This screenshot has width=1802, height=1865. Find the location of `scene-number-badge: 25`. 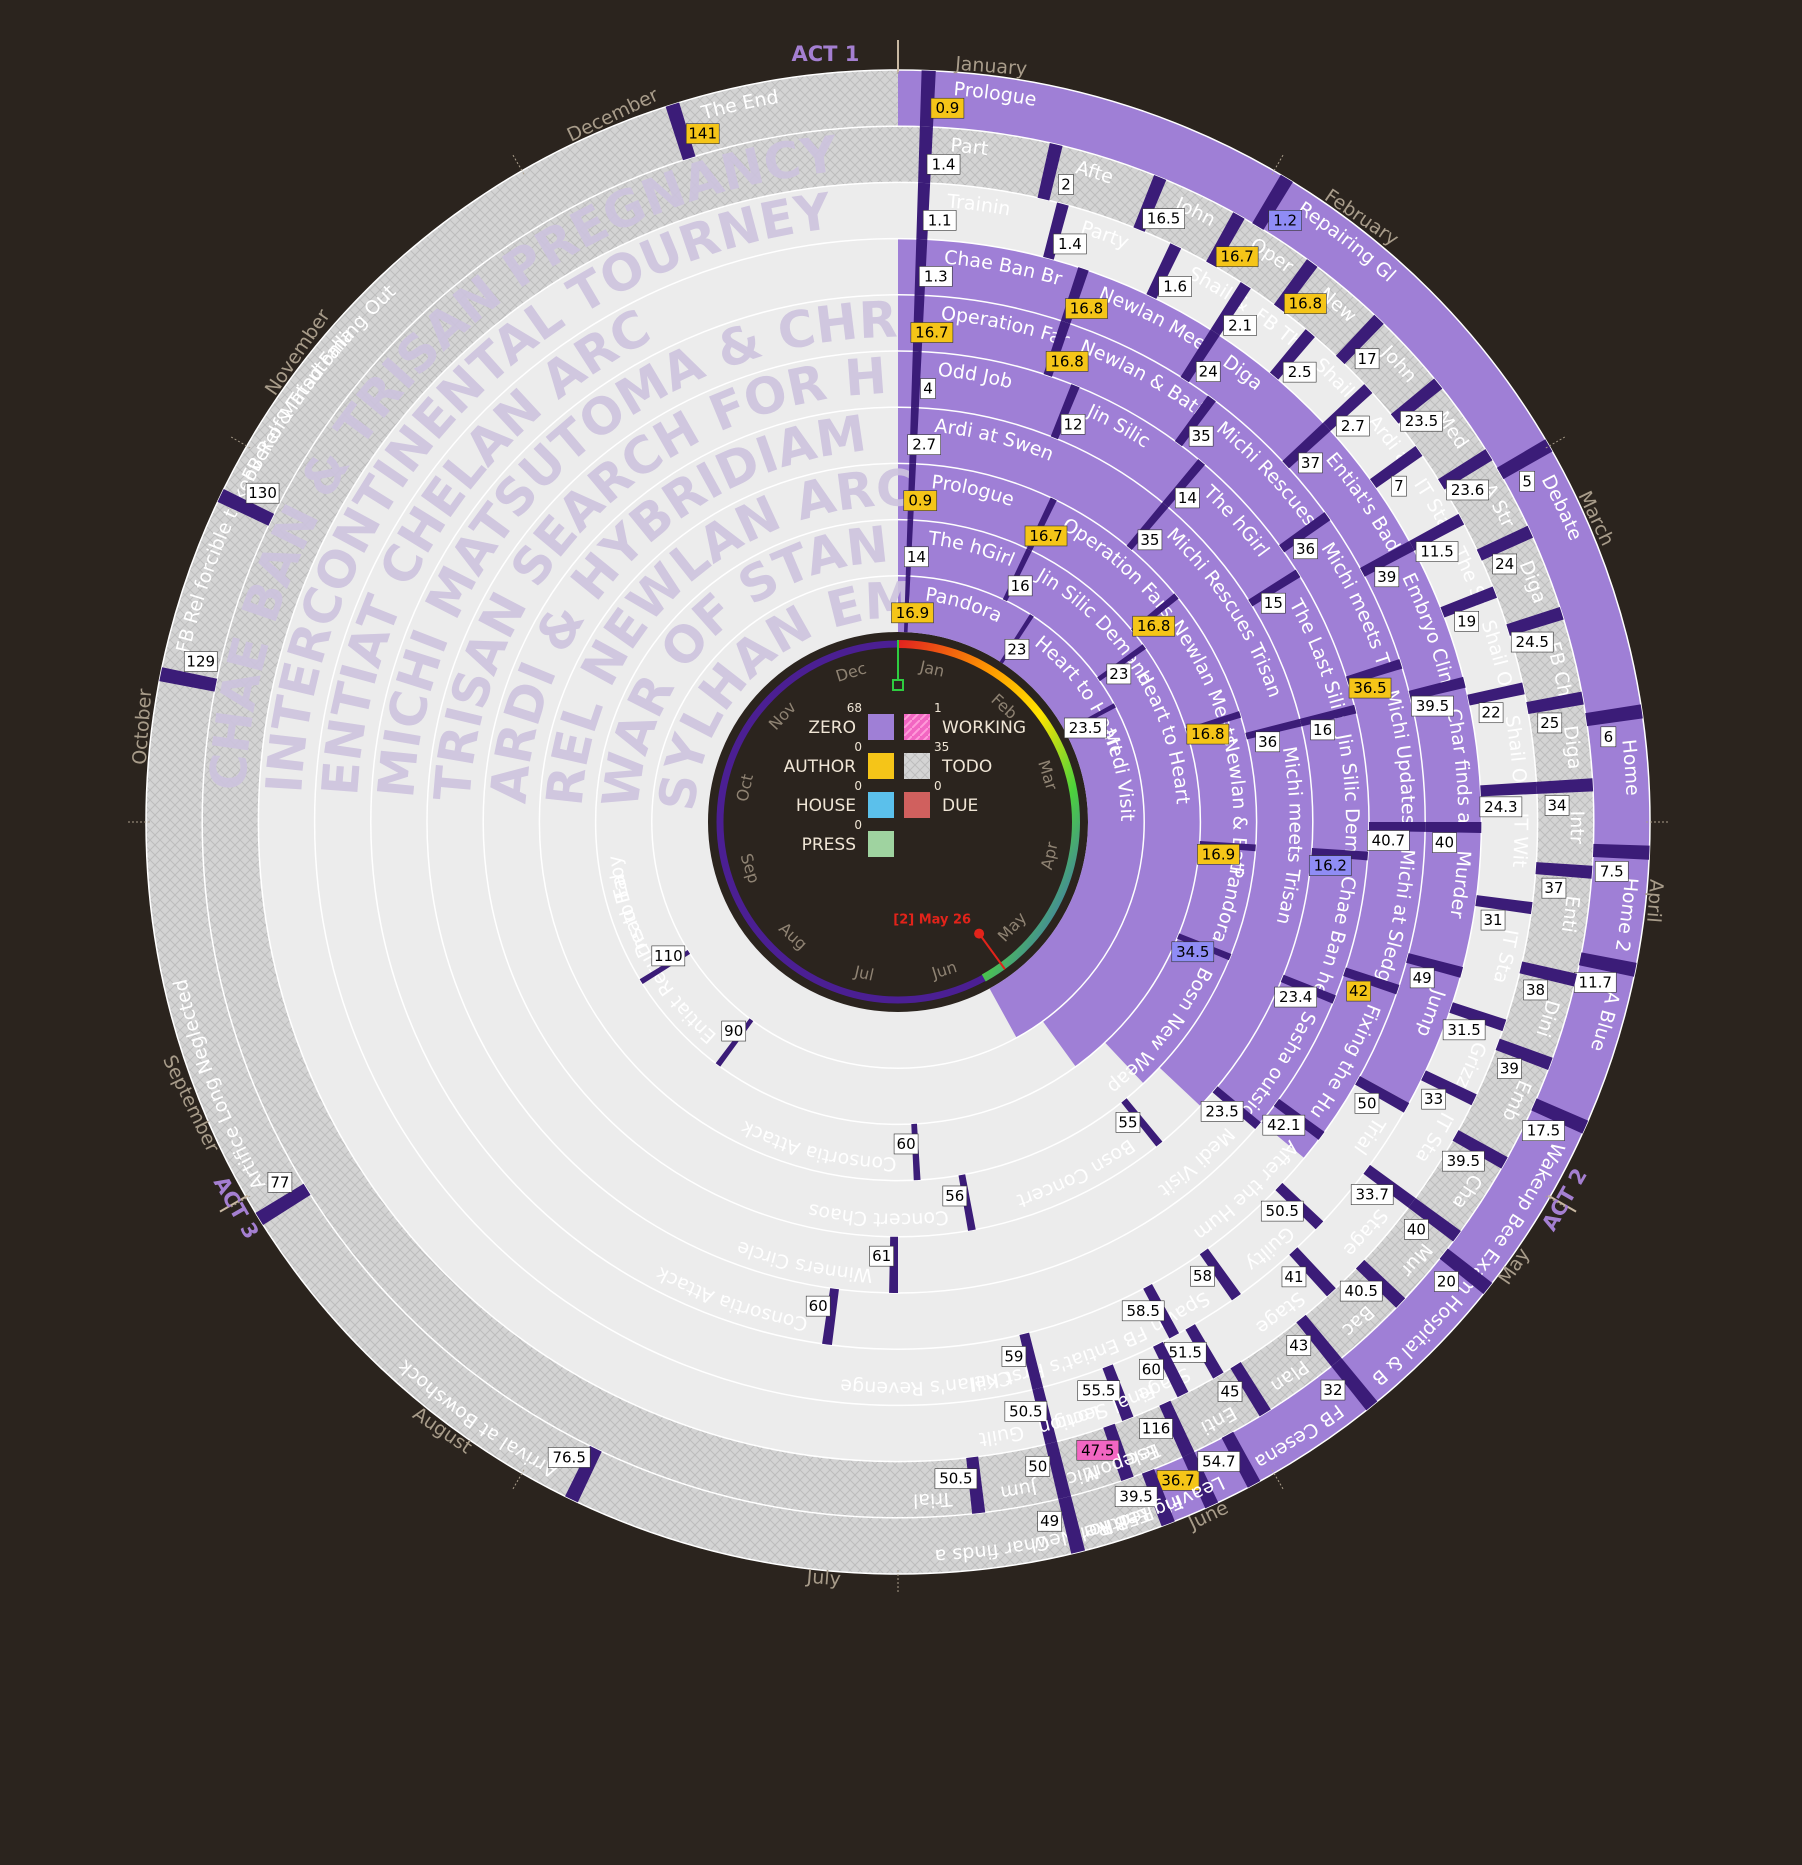

scene-number-badge: 25 is located at coordinates (1550, 723).